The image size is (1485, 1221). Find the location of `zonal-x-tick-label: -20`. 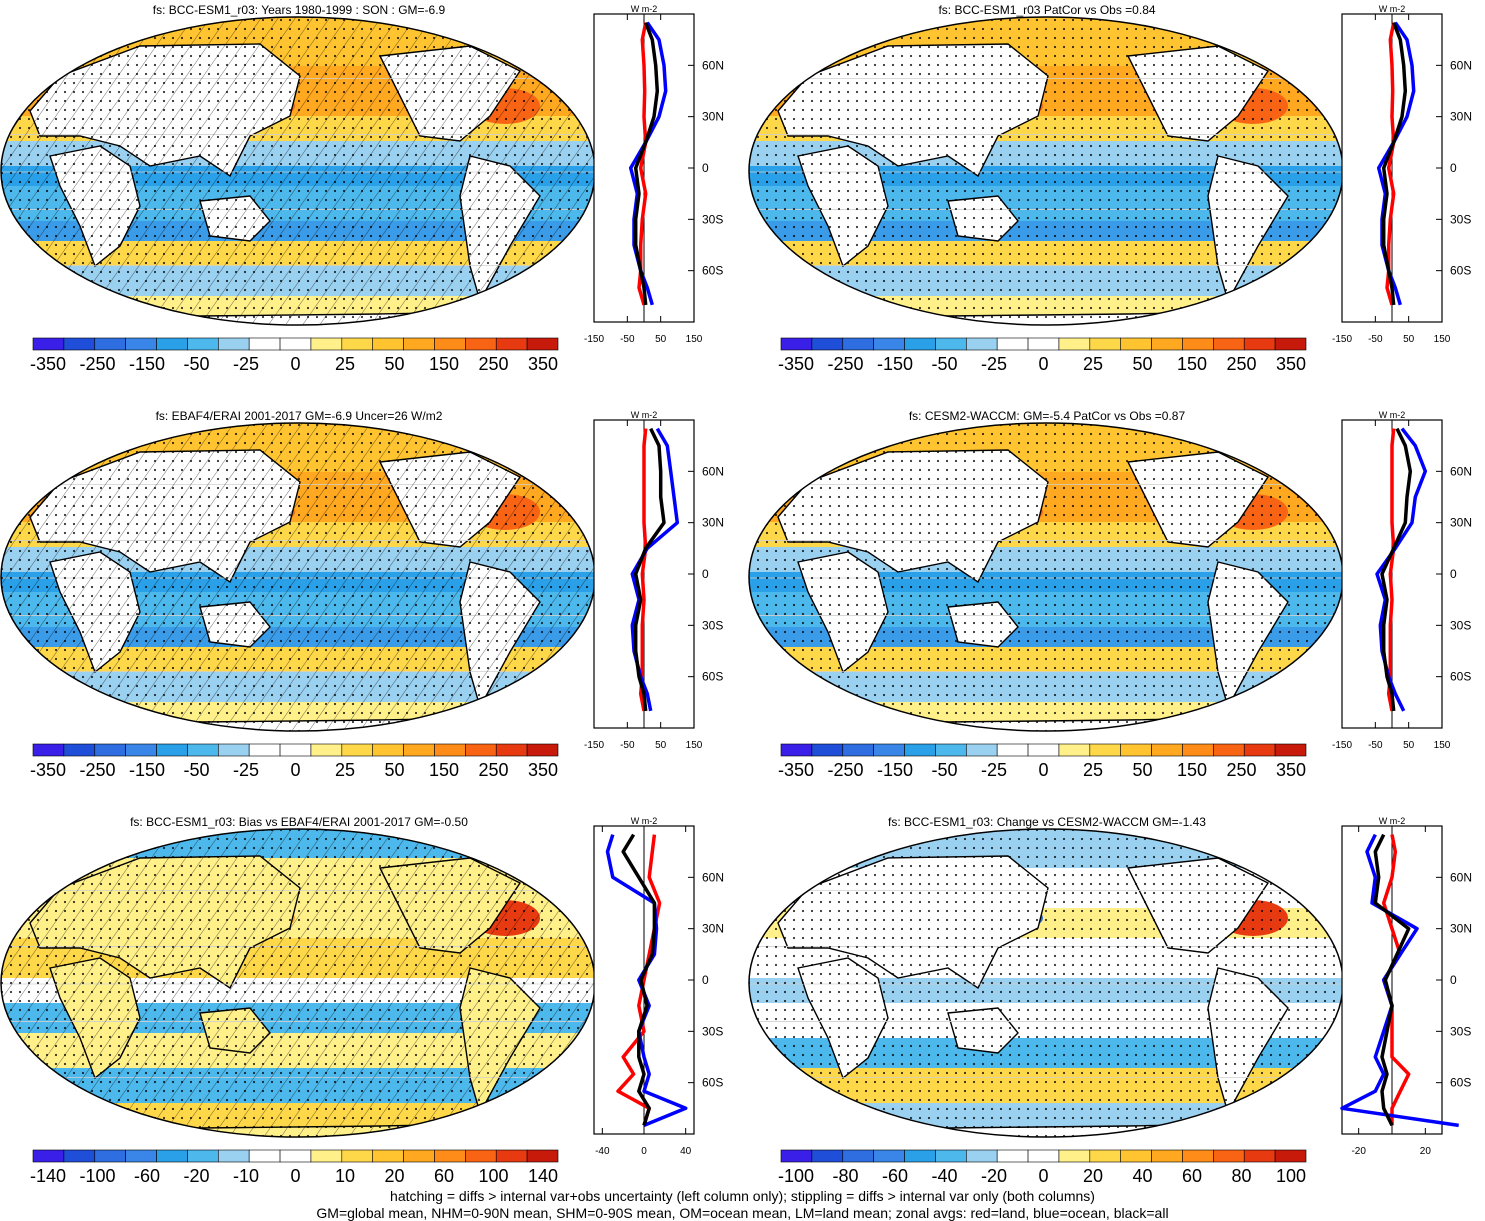

zonal-x-tick-label: -20 is located at coordinates (1358, 1151).